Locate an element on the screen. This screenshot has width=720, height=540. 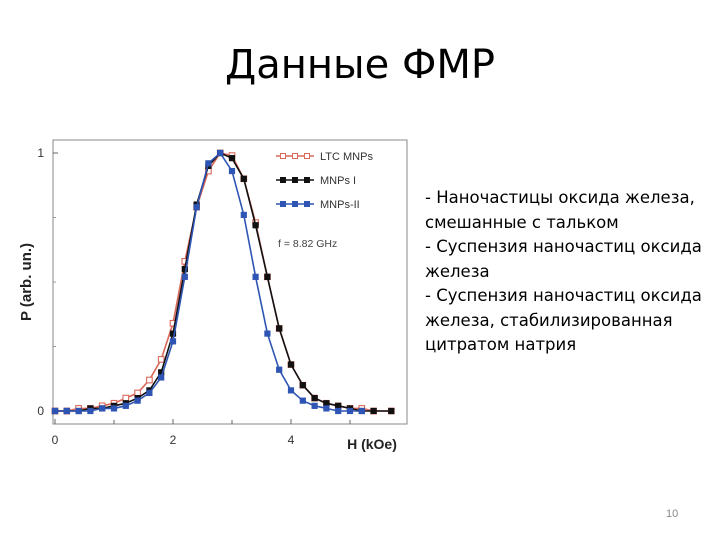
legend-entry: MNPs I is located at coordinates (316, 181).